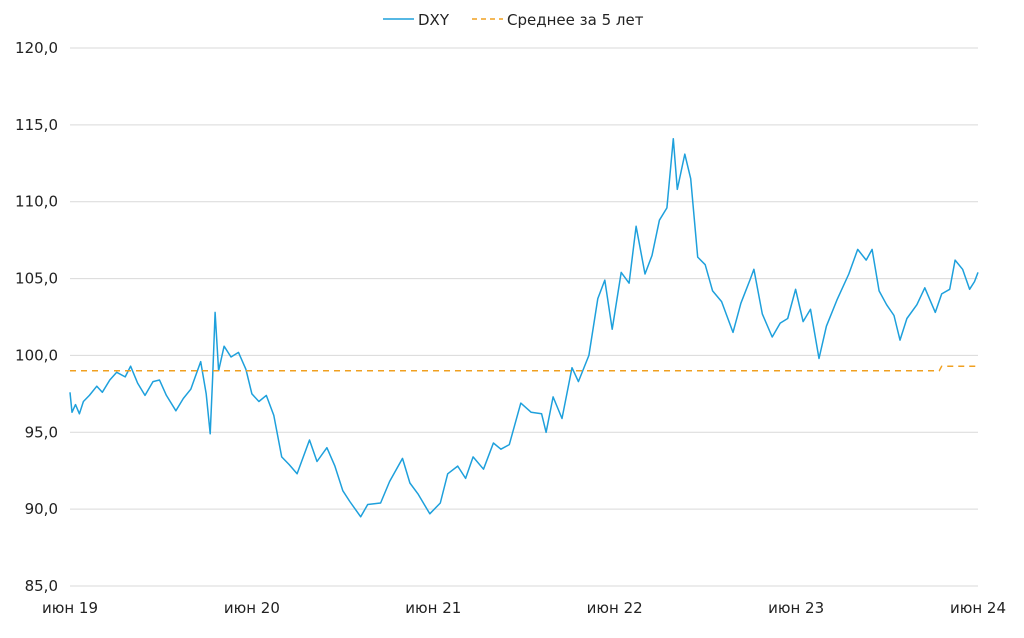 Image resolution: width=1024 pixels, height=638 pixels. What do you see at coordinates (252, 608) in the screenshot?
I see `x-tick-label: июн 20` at bounding box center [252, 608].